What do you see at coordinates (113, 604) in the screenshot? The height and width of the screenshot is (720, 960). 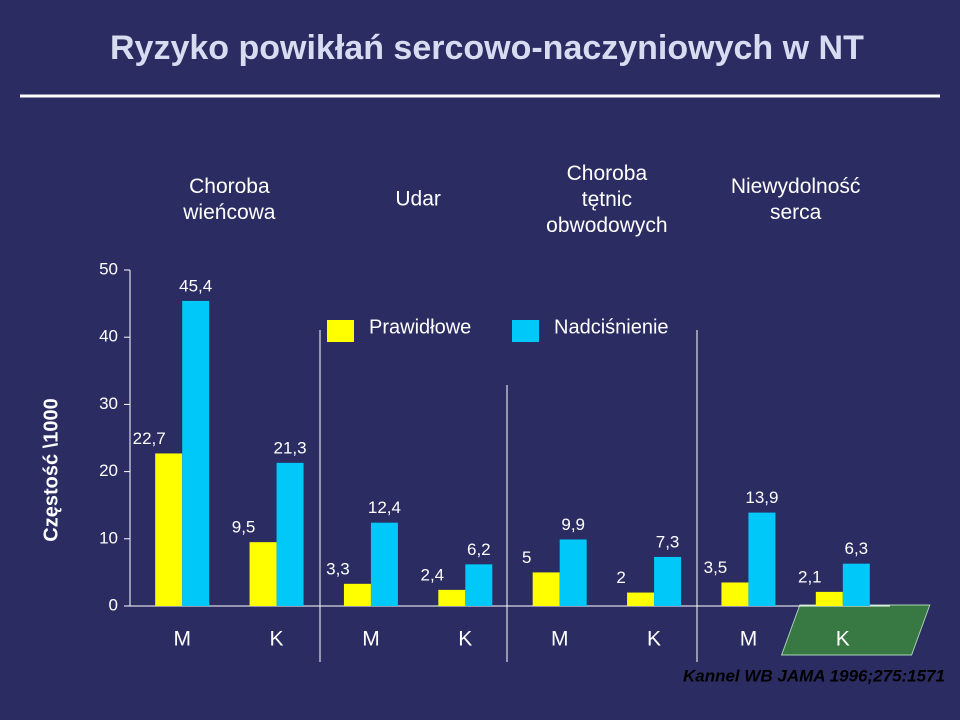 I see `y-tick-label: 0` at bounding box center [113, 604].